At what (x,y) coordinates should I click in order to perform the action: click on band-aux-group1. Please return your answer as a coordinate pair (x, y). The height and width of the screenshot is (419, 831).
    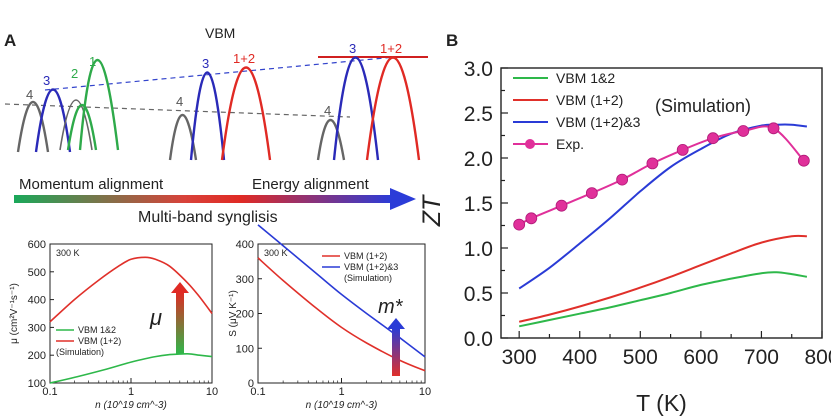
    Looking at the image, I should click on (76, 125).